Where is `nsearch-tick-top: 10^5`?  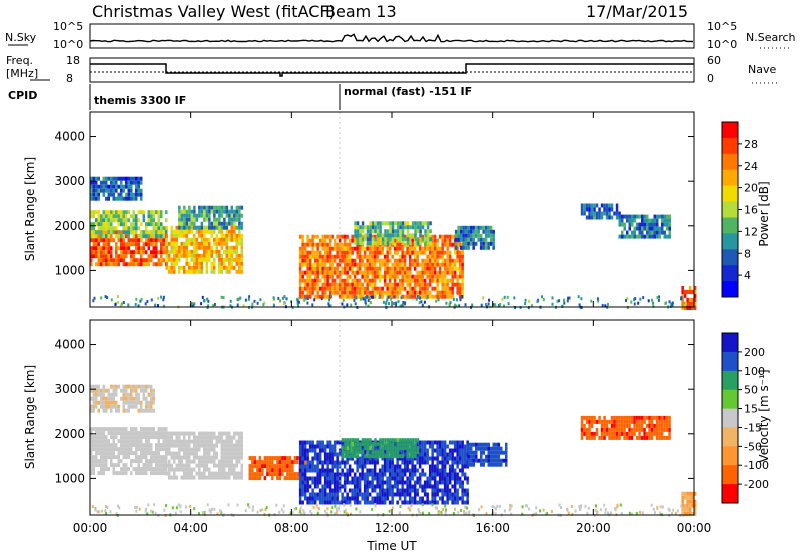
nsearch-tick-top: 10^5 is located at coordinates (722, 26).